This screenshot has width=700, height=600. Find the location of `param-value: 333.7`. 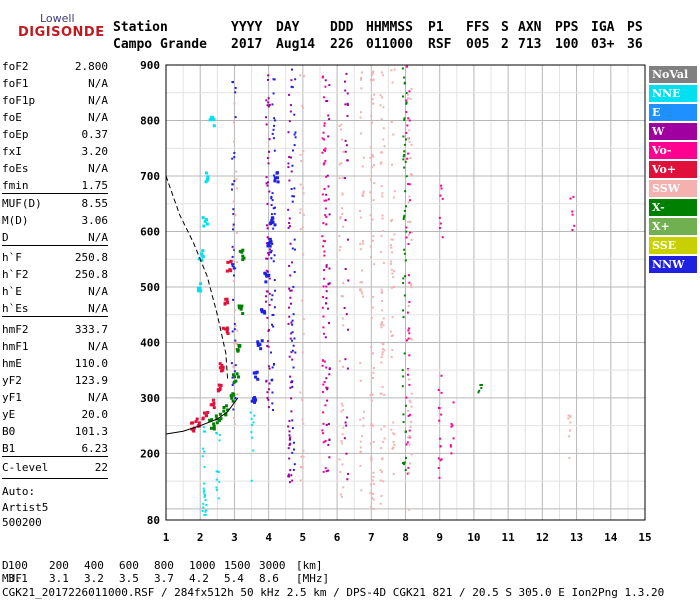

param-value: 333.7 is located at coordinates (91, 329).